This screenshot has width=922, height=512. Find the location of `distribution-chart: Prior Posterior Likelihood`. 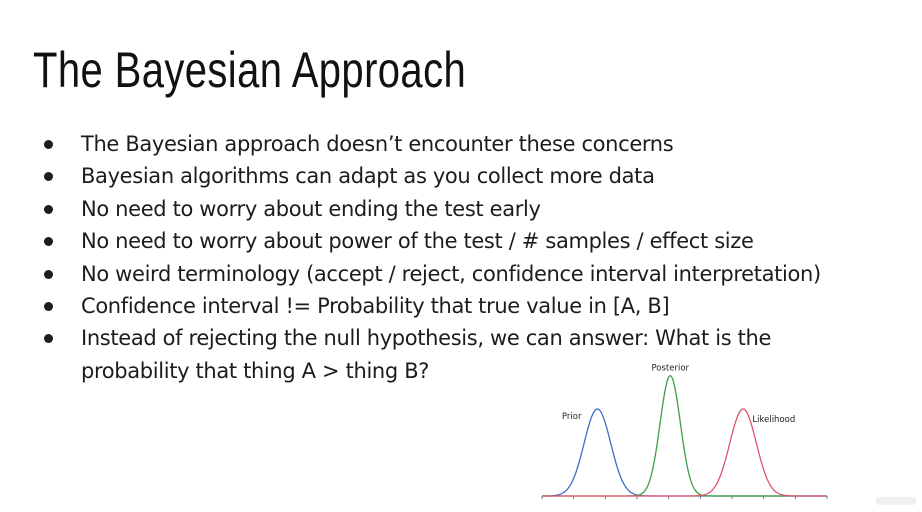

distribution-chart: Prior Posterior Likelihood is located at coordinates (684, 431).